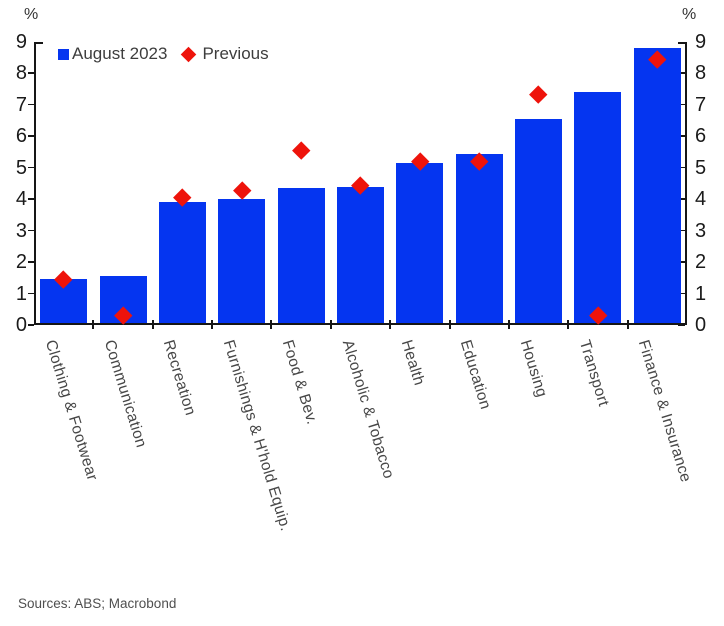  Describe the element at coordinates (256, 436) in the screenshot. I see `x-category-label-3: Furnishings & H'hold Equip.` at that location.